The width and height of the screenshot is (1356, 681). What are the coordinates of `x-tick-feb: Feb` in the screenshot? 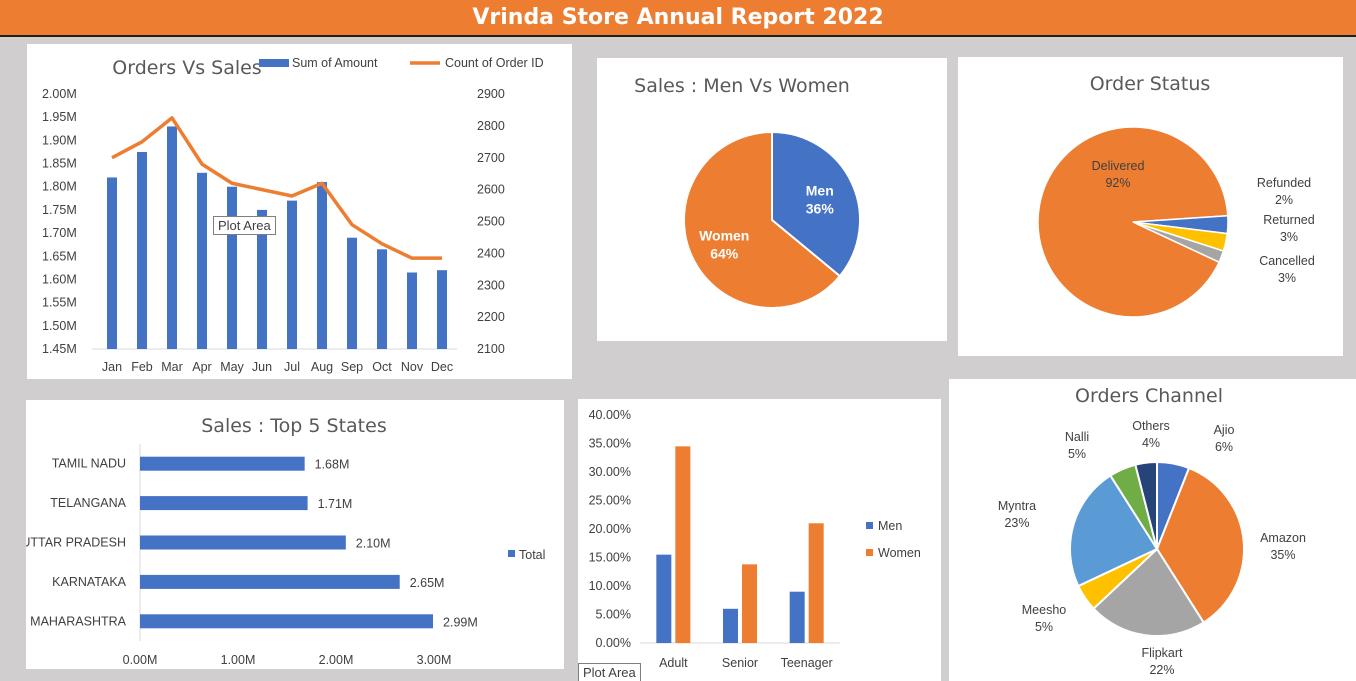 It's located at (142, 367).